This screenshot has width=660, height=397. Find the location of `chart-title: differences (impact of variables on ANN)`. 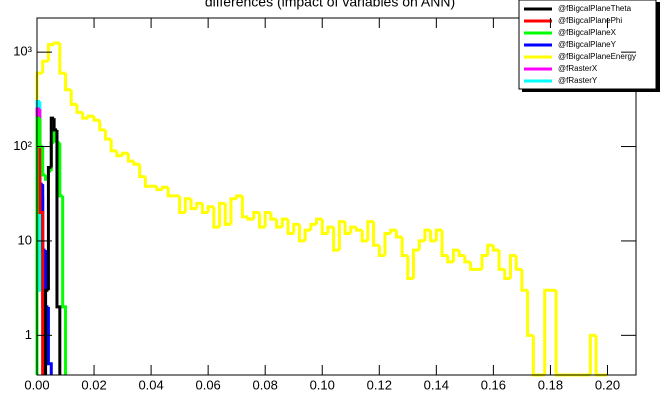

chart-title: differences (impact of variables on ANN) is located at coordinates (330, 5).